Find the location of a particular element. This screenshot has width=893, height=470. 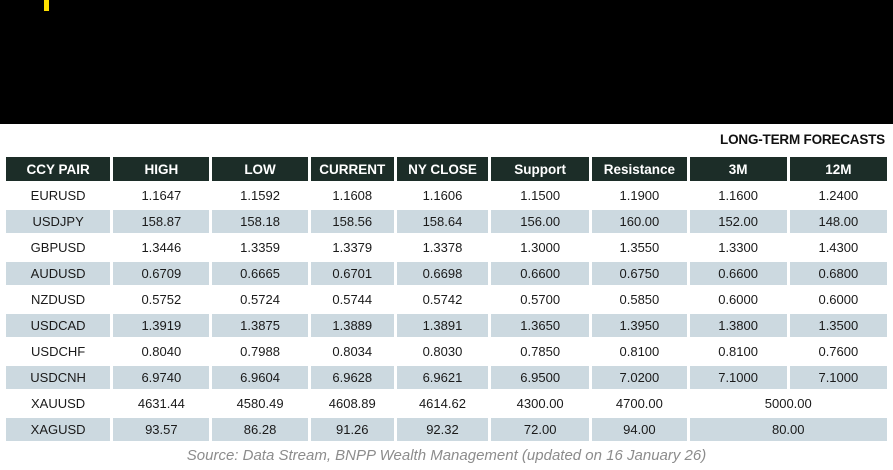

value-cell: 7.1000 is located at coordinates (738, 377).